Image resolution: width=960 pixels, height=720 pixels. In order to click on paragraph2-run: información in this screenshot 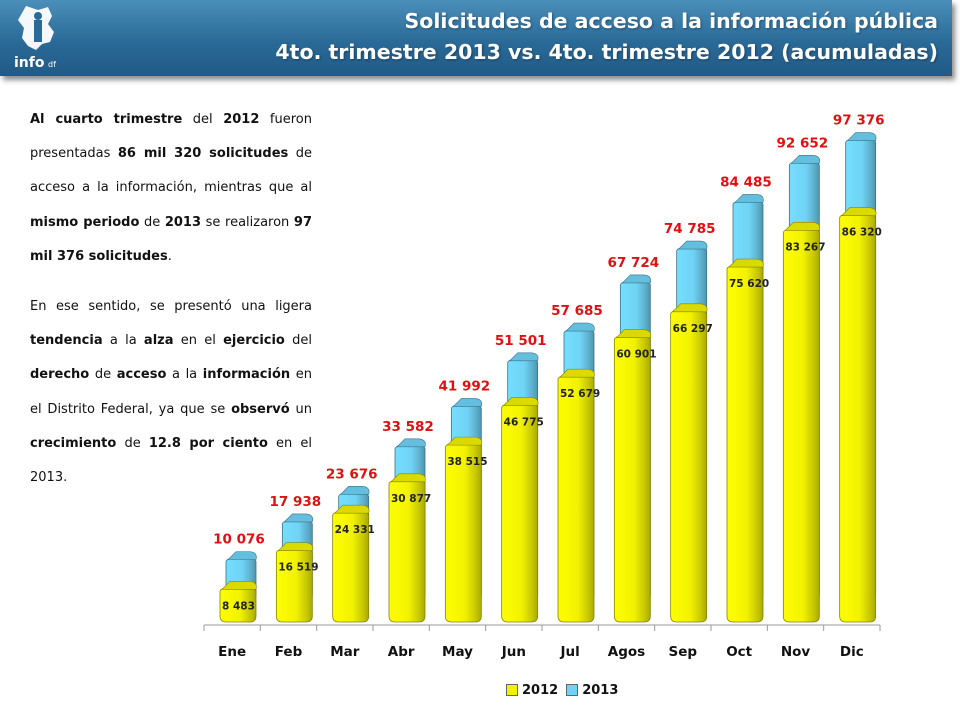, I will do `click(246, 375)`.